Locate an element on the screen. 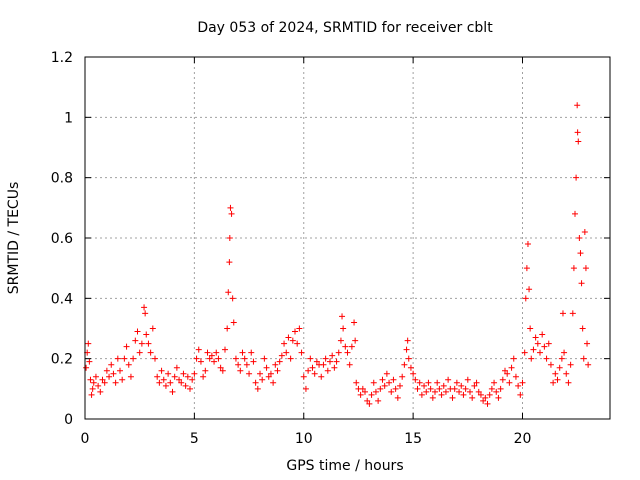 This screenshot has width=640, height=480. x-tick-label: 20 is located at coordinates (523, 439).